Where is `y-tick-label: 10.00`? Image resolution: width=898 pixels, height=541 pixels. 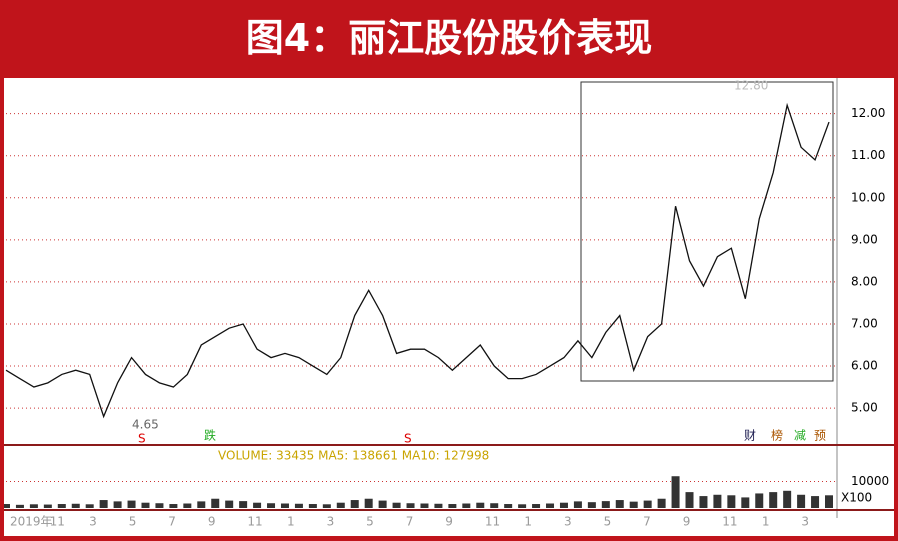 y-tick-label: 10.00 is located at coordinates (868, 197).